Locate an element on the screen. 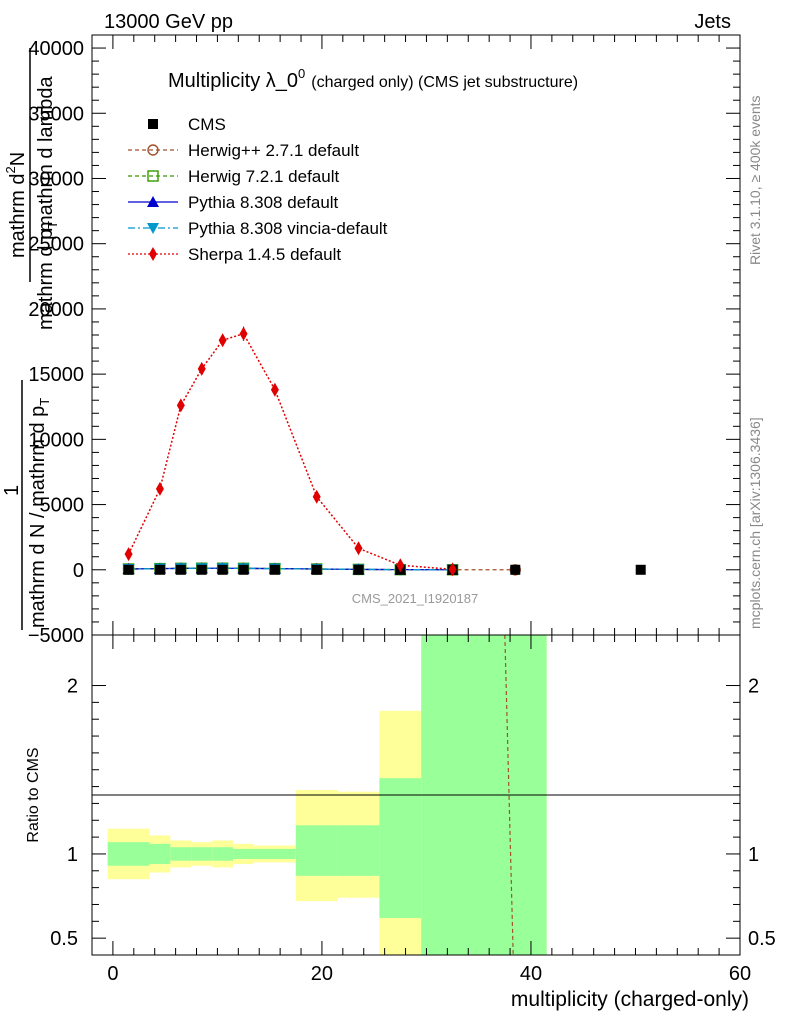 This screenshot has width=786, height=1024. ratio-ylabel: Ratio to CMS is located at coordinates (33, 794).